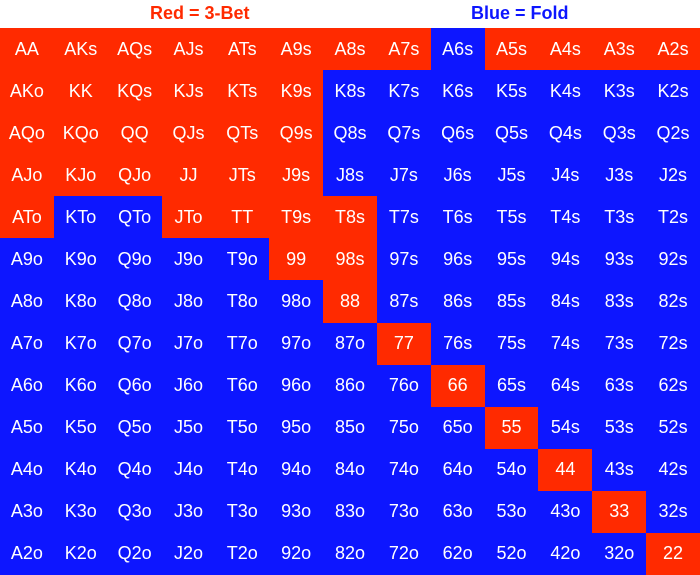 This screenshot has height=575, width=700. Describe the element at coordinates (403, 553) in the screenshot. I see `hand-cell: 72o` at that location.